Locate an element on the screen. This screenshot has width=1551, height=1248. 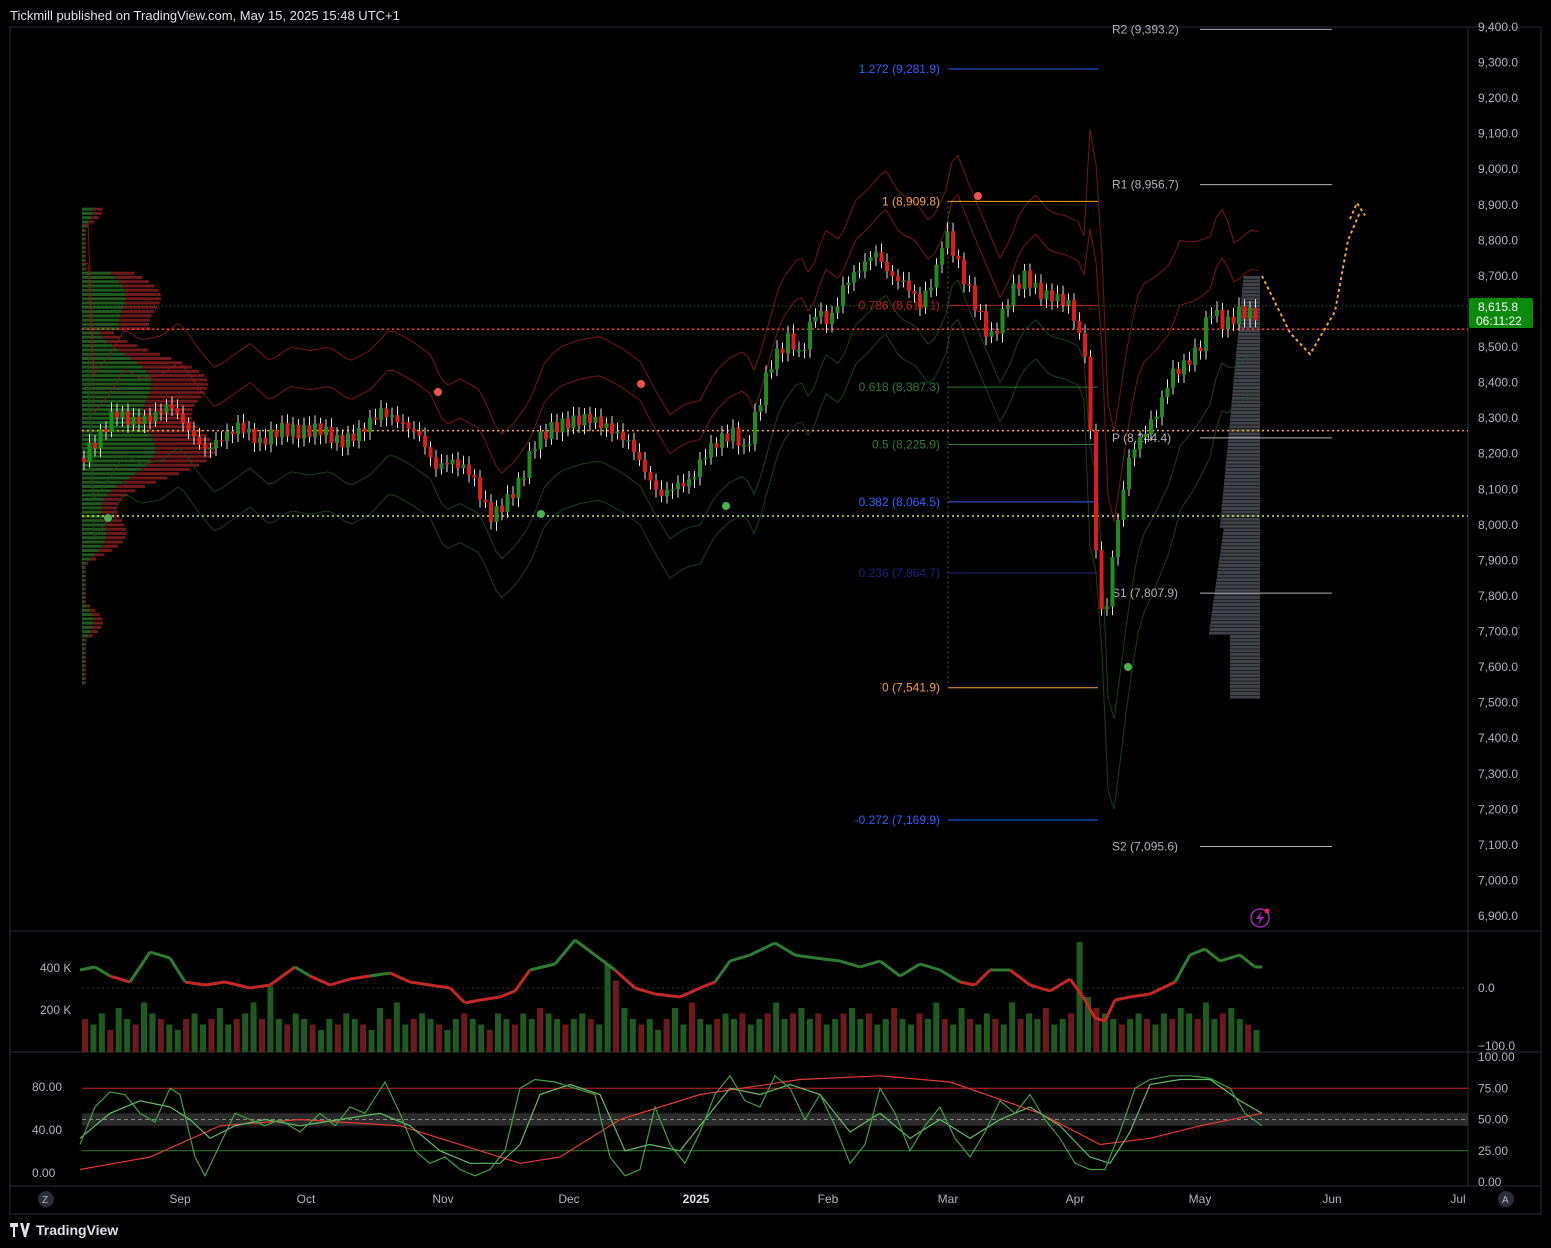
time-axis: Sep Oct Nov Dec 2025 Feb Mar Apr May Jun Jul is located at coordinates (817, 1199).